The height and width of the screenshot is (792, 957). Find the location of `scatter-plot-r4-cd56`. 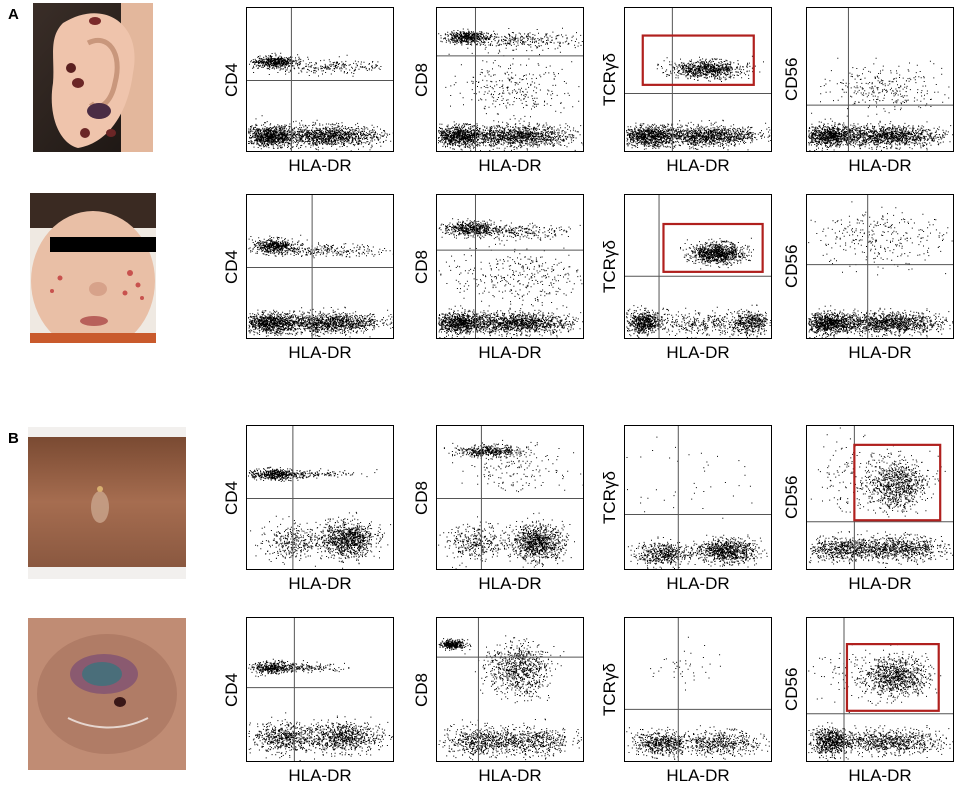

scatter-plot-r4-cd56 is located at coordinates (880, 689).